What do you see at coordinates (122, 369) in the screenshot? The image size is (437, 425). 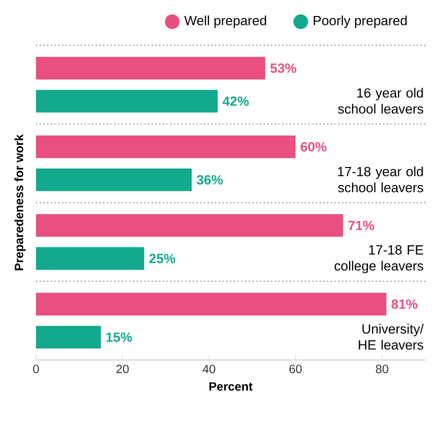 I see `x-tick-label: 20` at bounding box center [122, 369].